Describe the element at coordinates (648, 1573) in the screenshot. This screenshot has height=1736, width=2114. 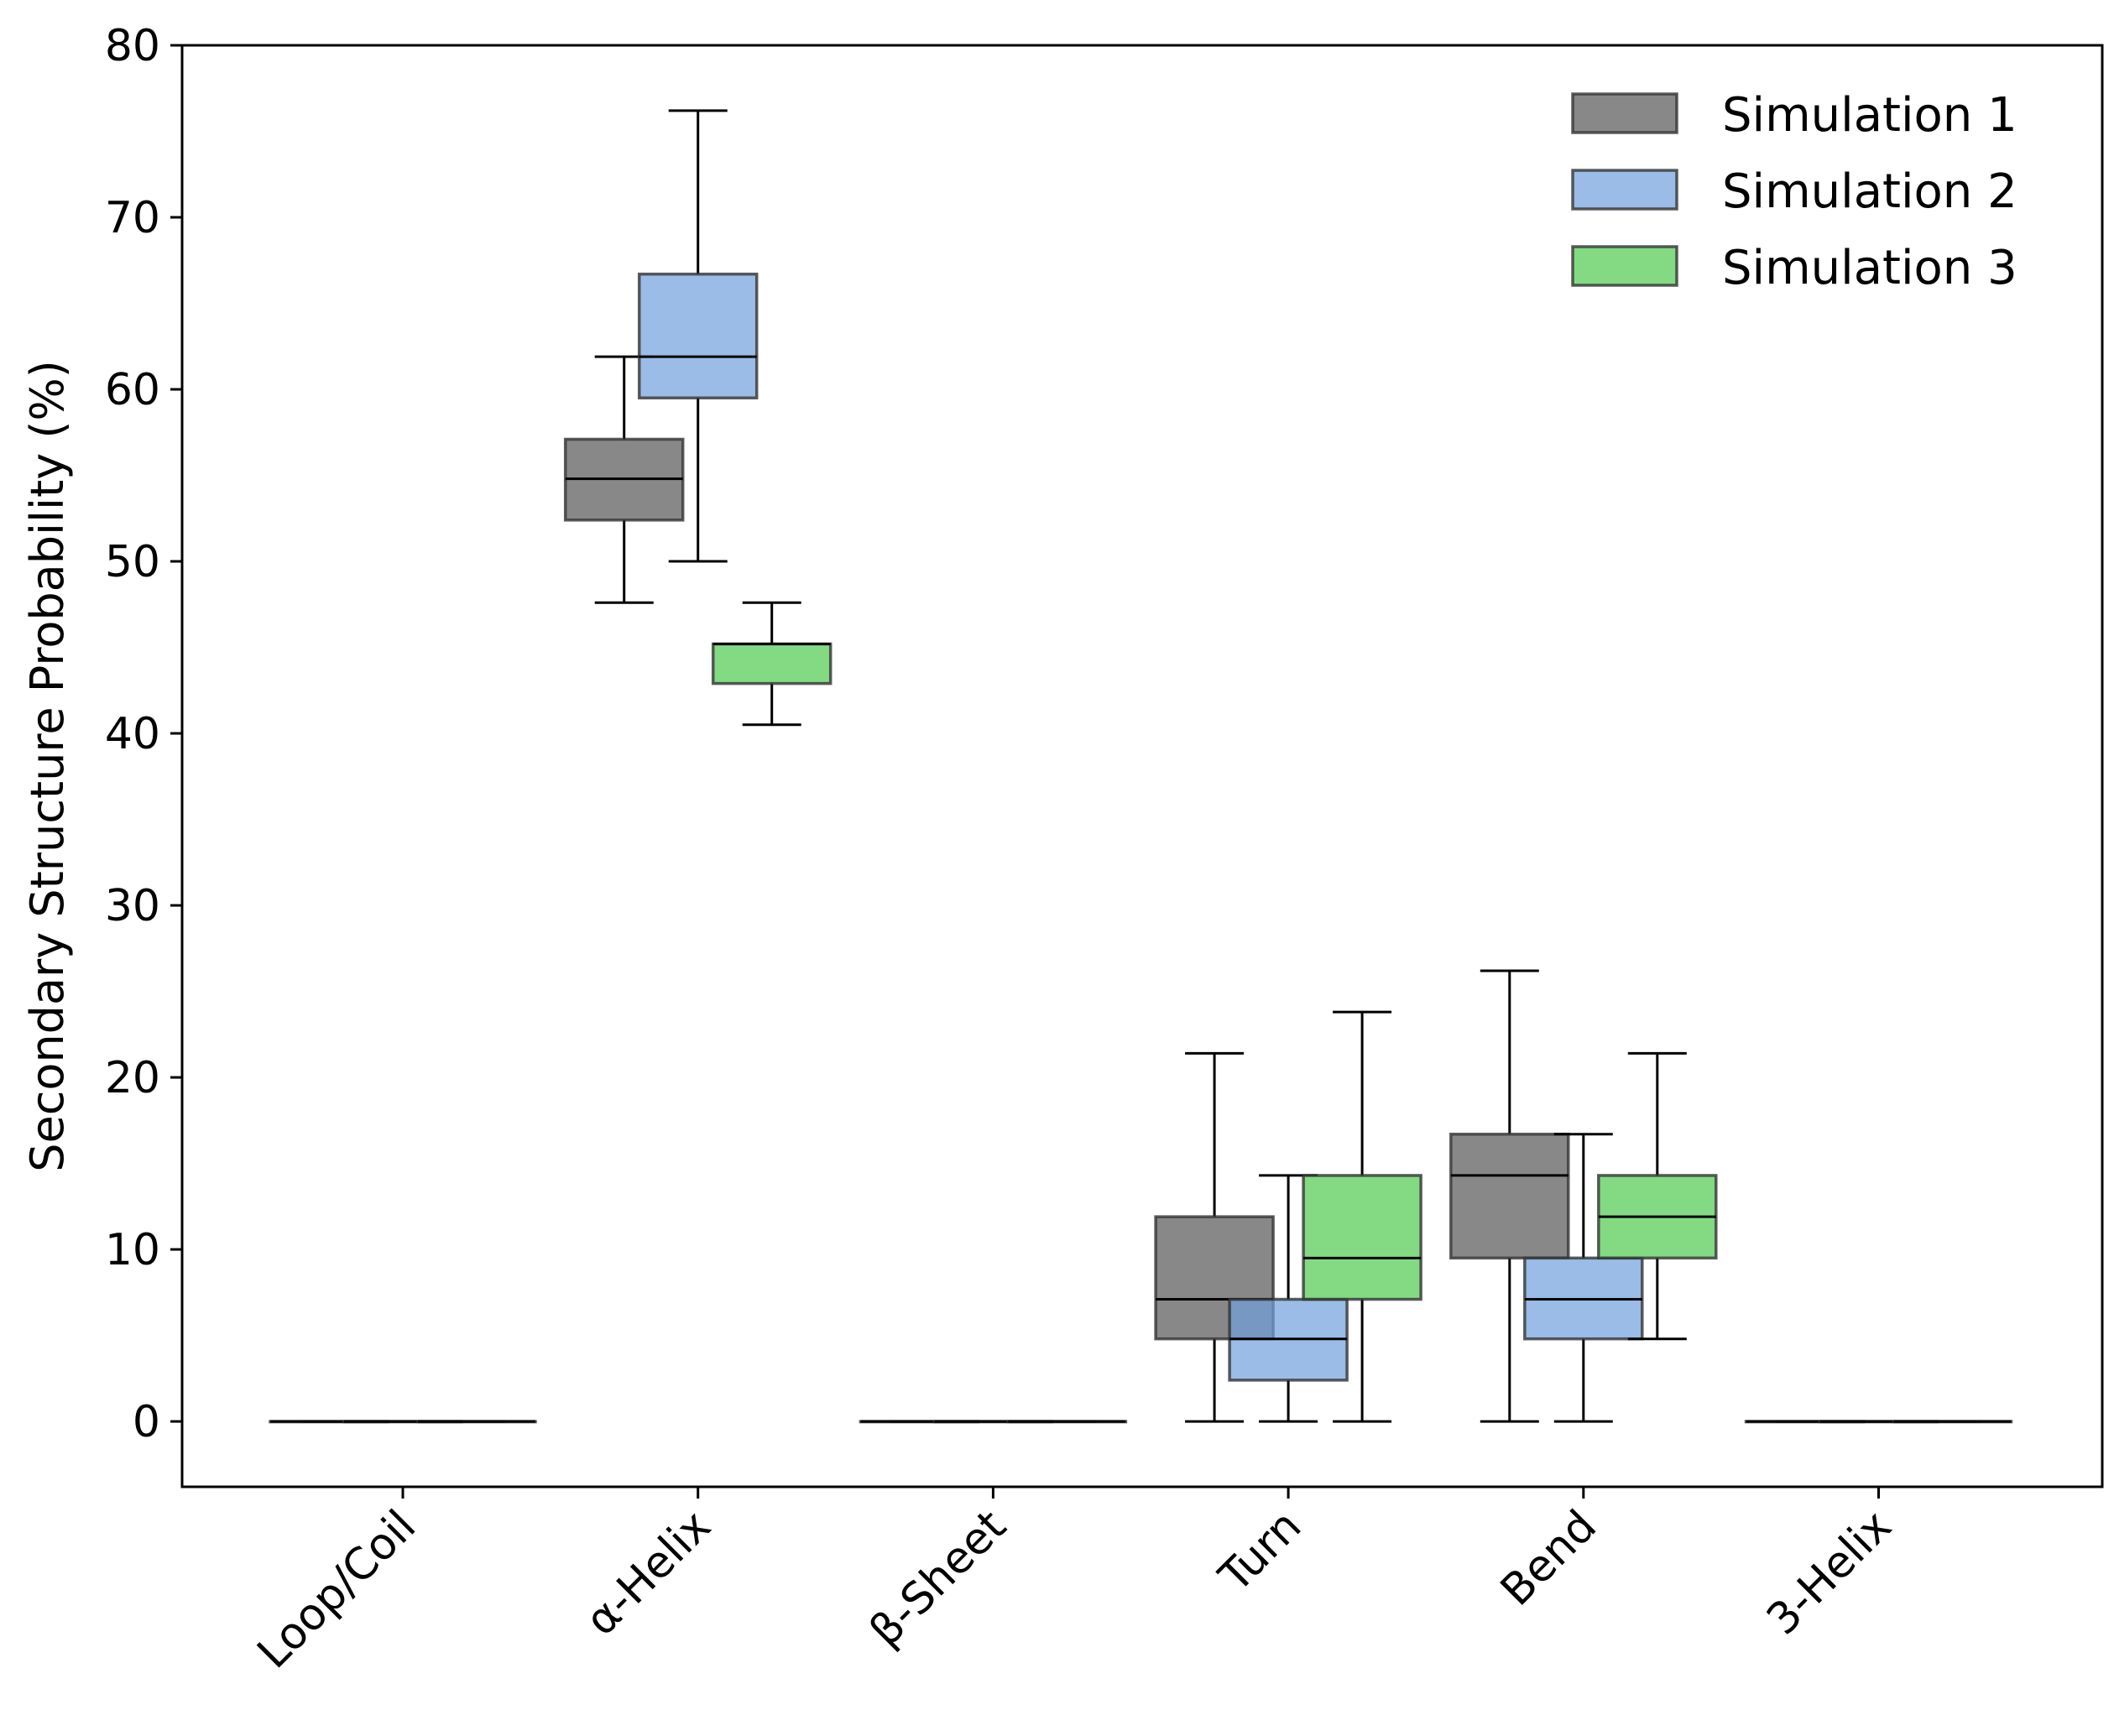
I see `x-tick-label: α-Helix` at that location.